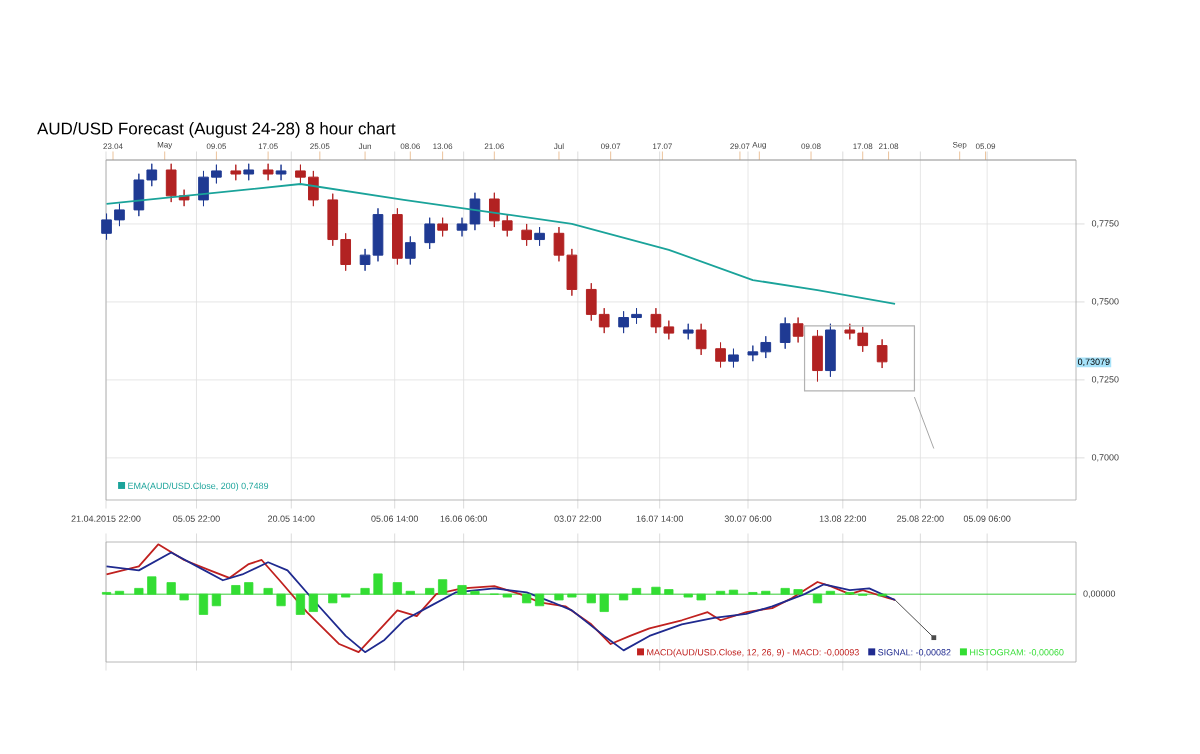 Image resolution: width=1200 pixels, height=754 pixels. What do you see at coordinates (500, 244) in the screenshot?
I see `line-series` at bounding box center [500, 244].